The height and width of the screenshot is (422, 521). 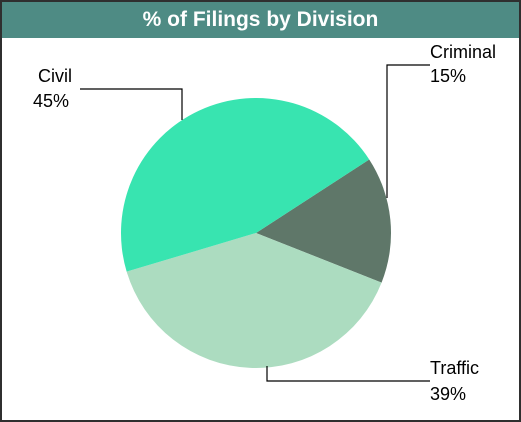 I want to click on chart-title-bar: % of Filings by Division, so click(x=260, y=20).